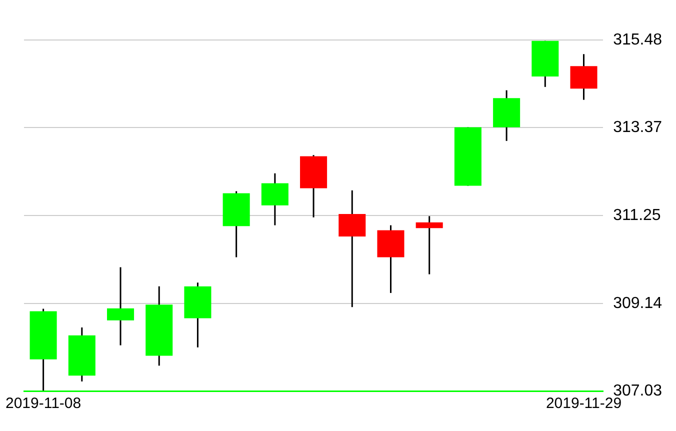 This screenshot has width=676, height=431. Describe the element at coordinates (637, 39) in the screenshot. I see `y-tick-label: 315.48` at that location.